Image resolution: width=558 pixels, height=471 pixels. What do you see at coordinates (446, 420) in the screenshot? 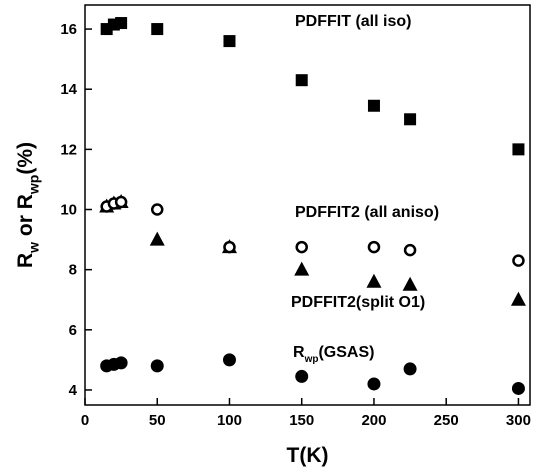
I see `x-tick-label: 250` at bounding box center [446, 420].